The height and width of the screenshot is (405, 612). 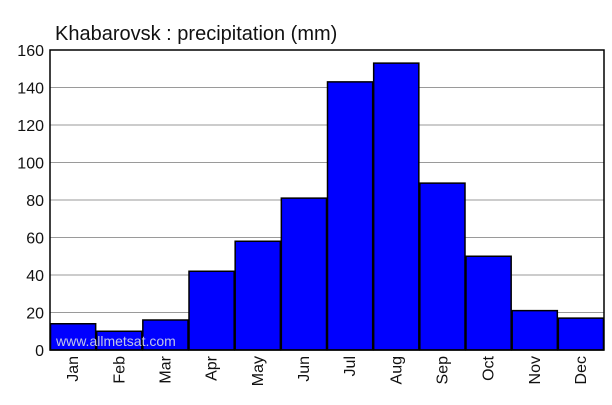 I want to click on x-tick-label: Dec, so click(x=581, y=370).